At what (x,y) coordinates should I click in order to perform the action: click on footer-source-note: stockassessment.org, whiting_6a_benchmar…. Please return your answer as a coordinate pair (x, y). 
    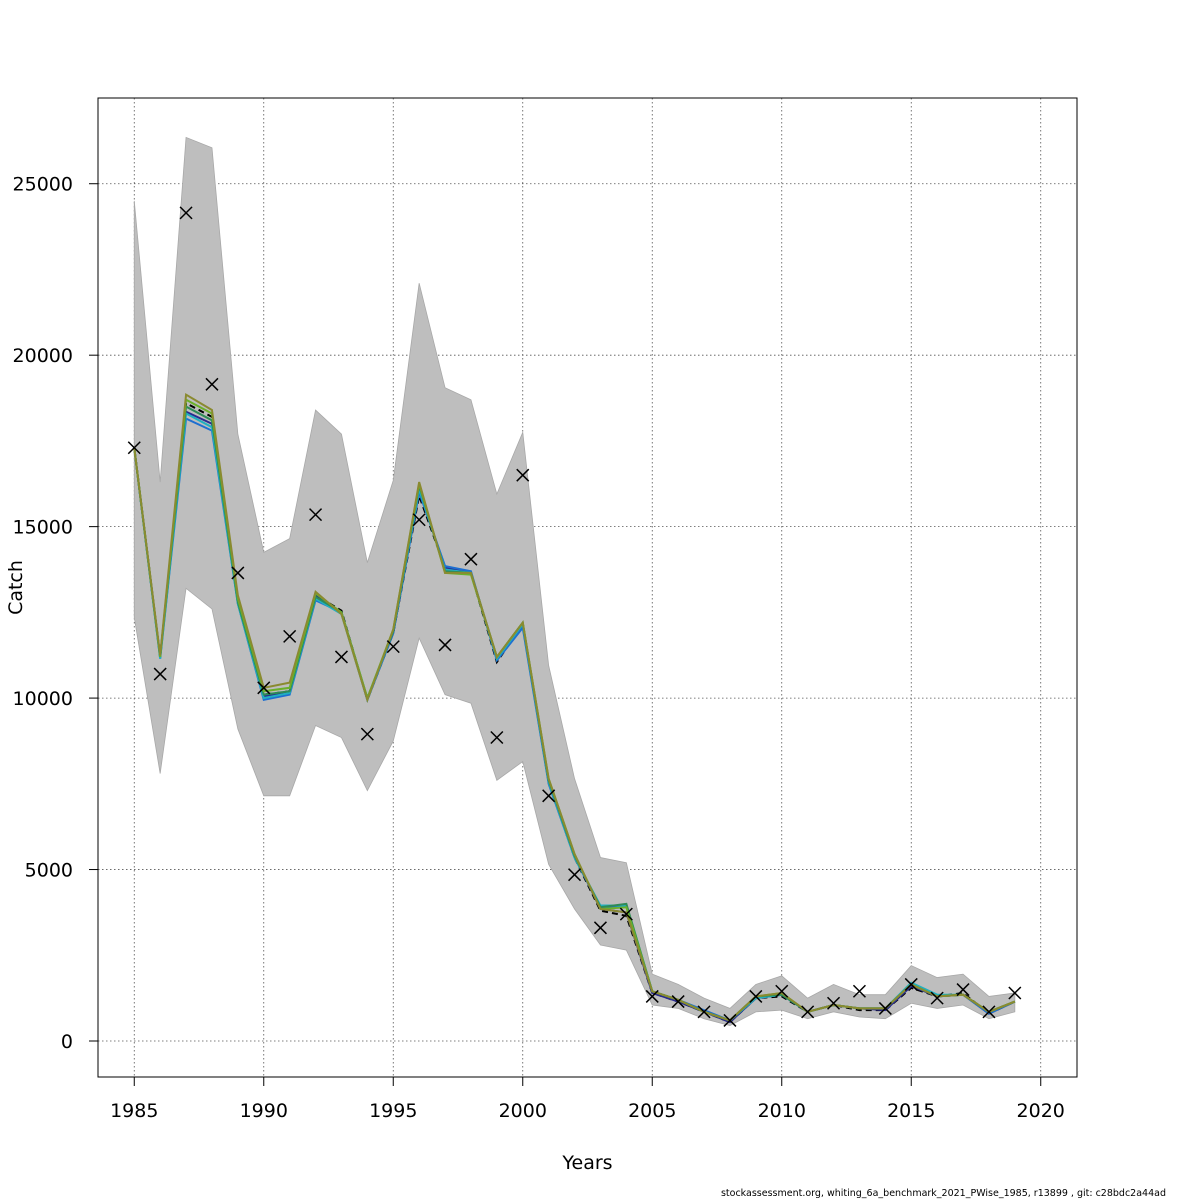
    Looking at the image, I should click on (943, 1193).